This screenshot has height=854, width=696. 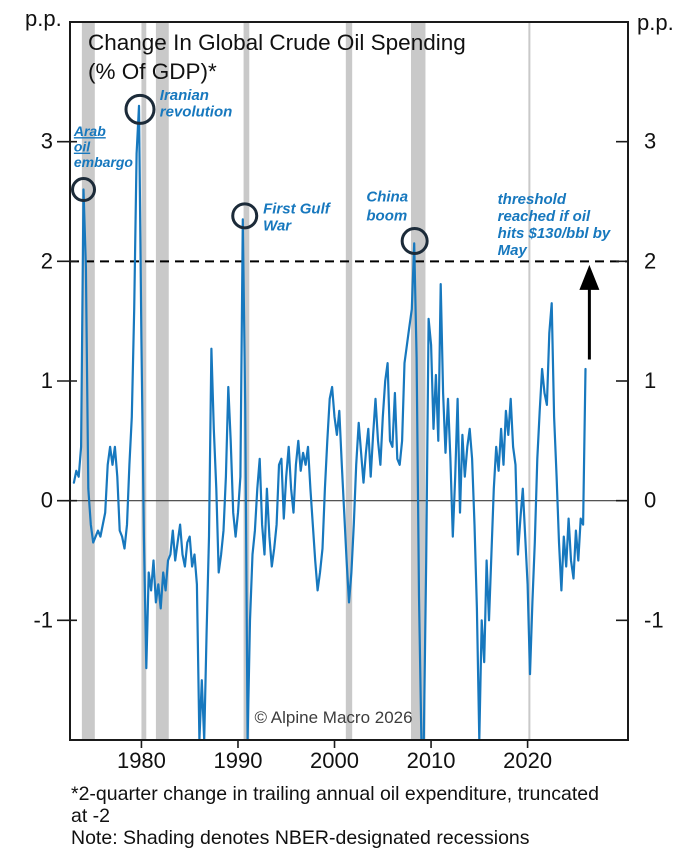 What do you see at coordinates (650, 141) in the screenshot?
I see `y-tick-label-right: 3` at bounding box center [650, 141].